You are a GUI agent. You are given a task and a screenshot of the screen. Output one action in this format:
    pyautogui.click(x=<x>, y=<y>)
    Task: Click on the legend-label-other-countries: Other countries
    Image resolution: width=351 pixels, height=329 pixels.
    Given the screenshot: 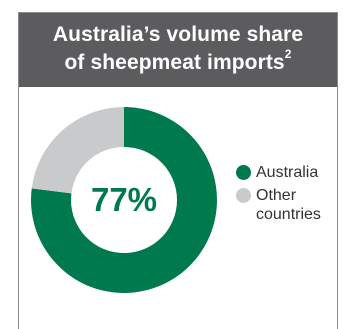 What is the action you would take?
    pyautogui.click(x=288, y=205)
    